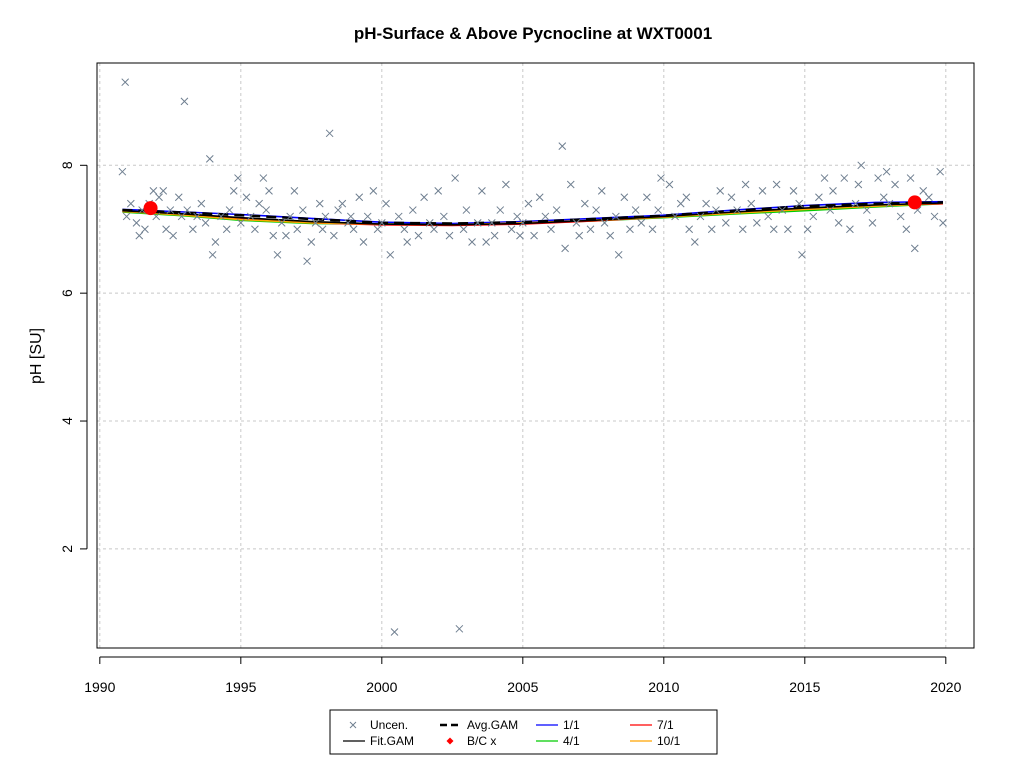  Describe the element at coordinates (240, 687) in the screenshot. I see `x-tick-label: 1995` at that location.